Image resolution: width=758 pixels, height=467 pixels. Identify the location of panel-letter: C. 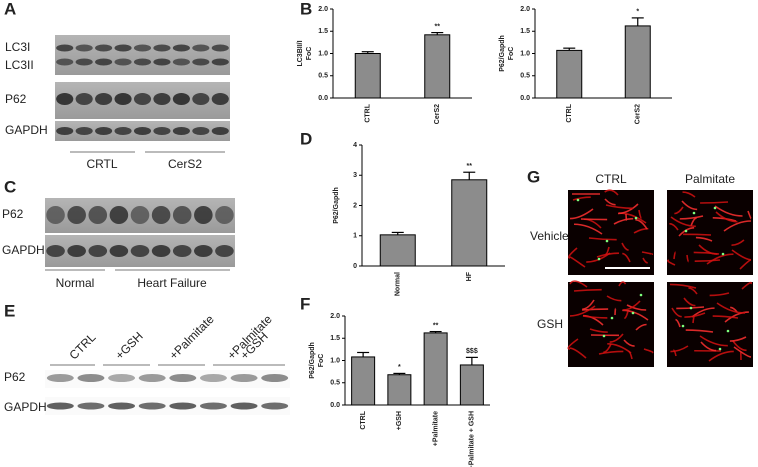
(10, 186).